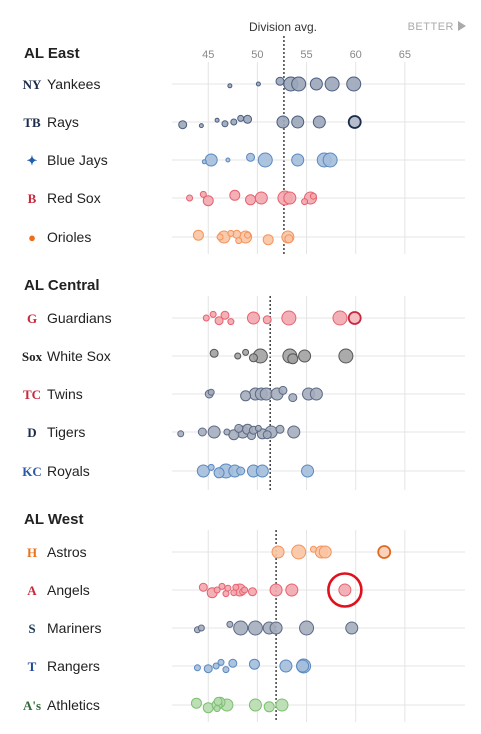 The width and height of the screenshot is (481, 734). Describe the element at coordinates (257, 55) in the screenshot. I see `x-tick-label: 50` at that location.